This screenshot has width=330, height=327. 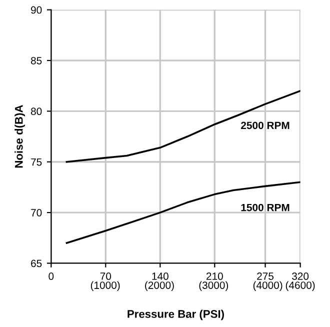 What do you see at coordinates (213, 286) in the screenshot?
I see `x2-tick-label: (3000)` at bounding box center [213, 286].